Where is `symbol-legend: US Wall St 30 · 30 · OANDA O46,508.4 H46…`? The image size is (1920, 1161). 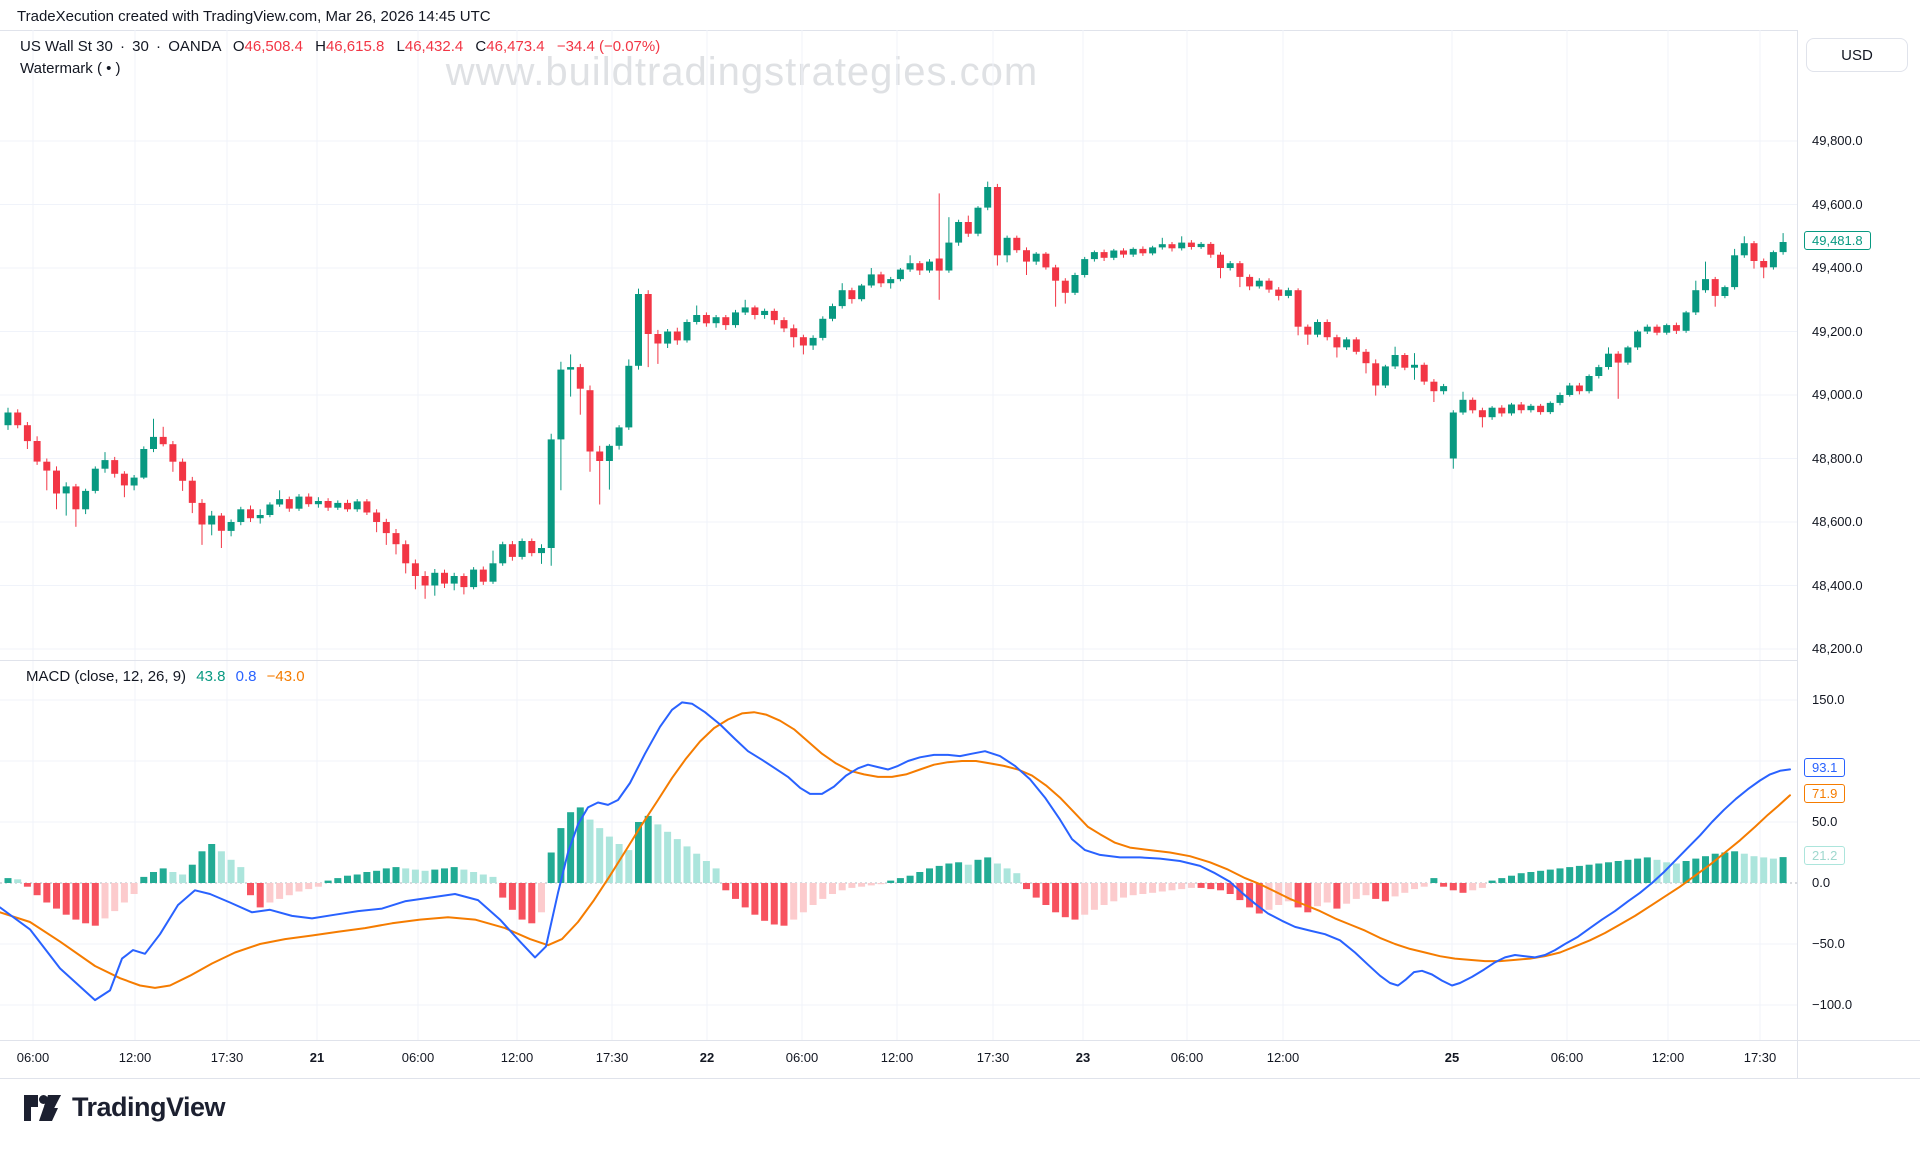 symbol-legend: US Wall St 30 · 30 · OANDA O46,508.4 H46… is located at coordinates (340, 46).